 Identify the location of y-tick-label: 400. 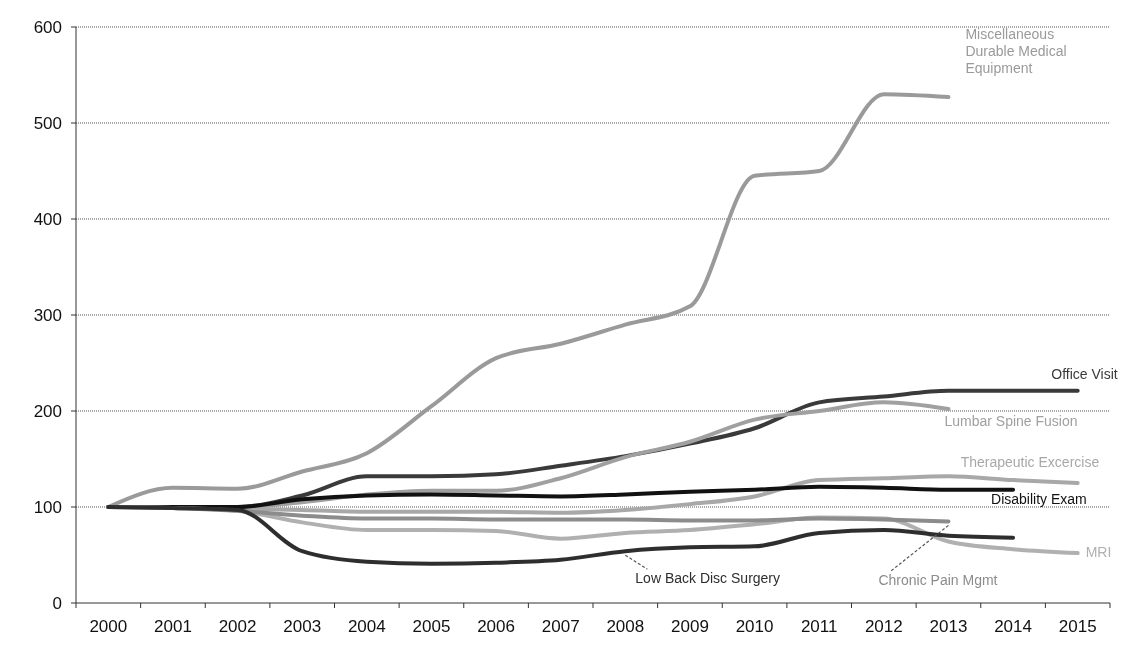
(47, 219).